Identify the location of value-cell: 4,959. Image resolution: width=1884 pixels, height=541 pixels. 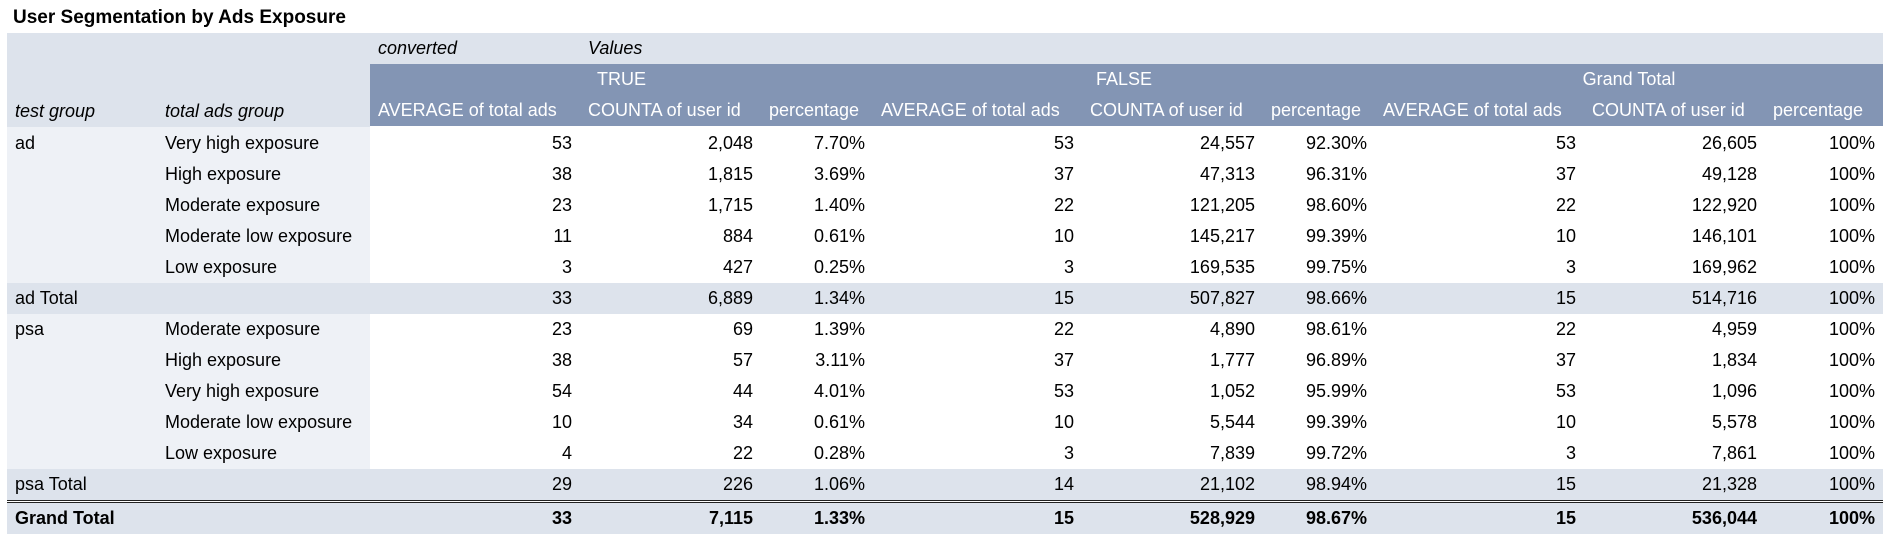
(1674, 329).